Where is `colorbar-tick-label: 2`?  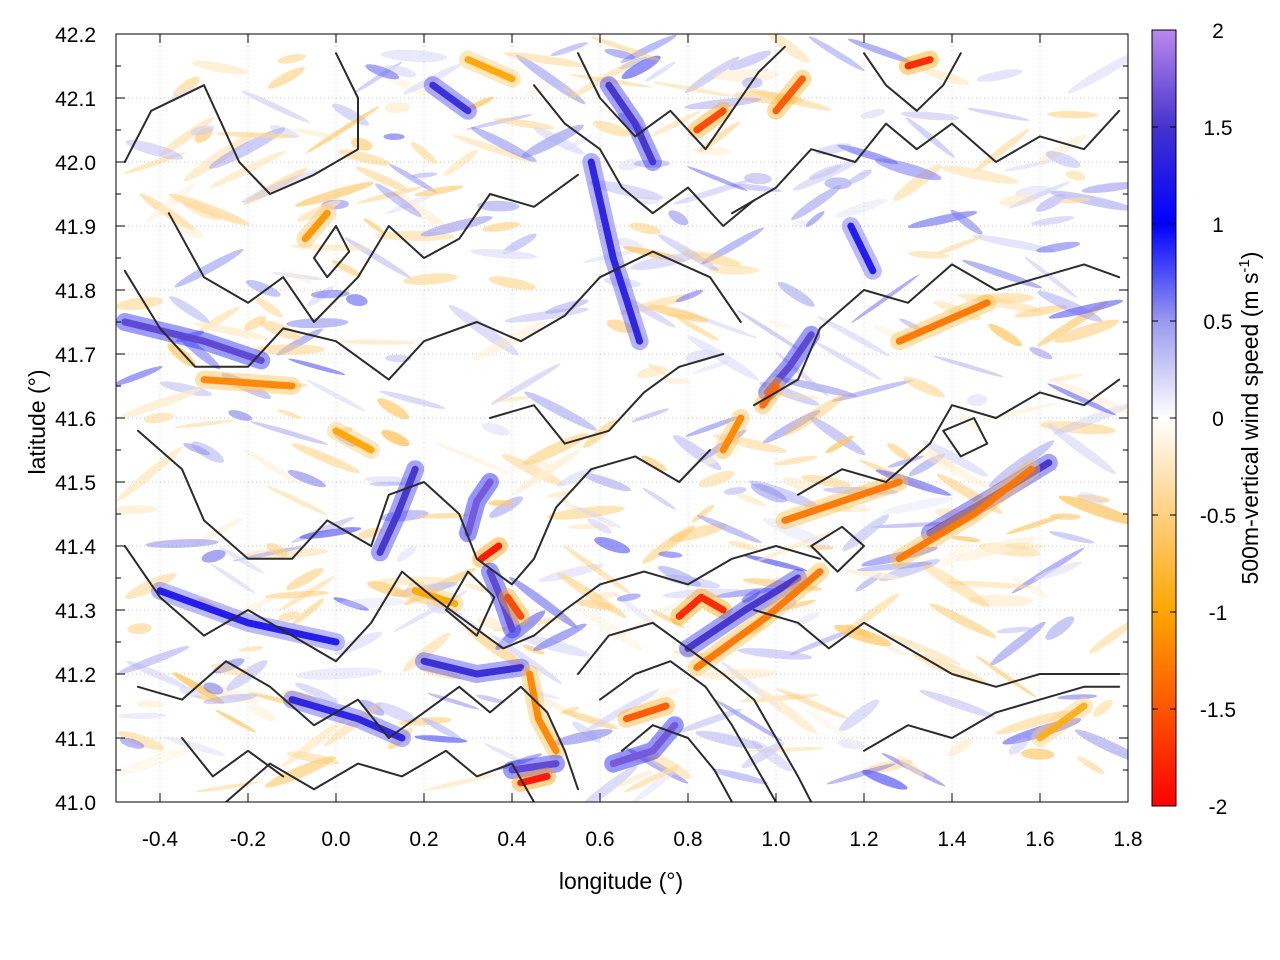 colorbar-tick-label: 2 is located at coordinates (1218, 31).